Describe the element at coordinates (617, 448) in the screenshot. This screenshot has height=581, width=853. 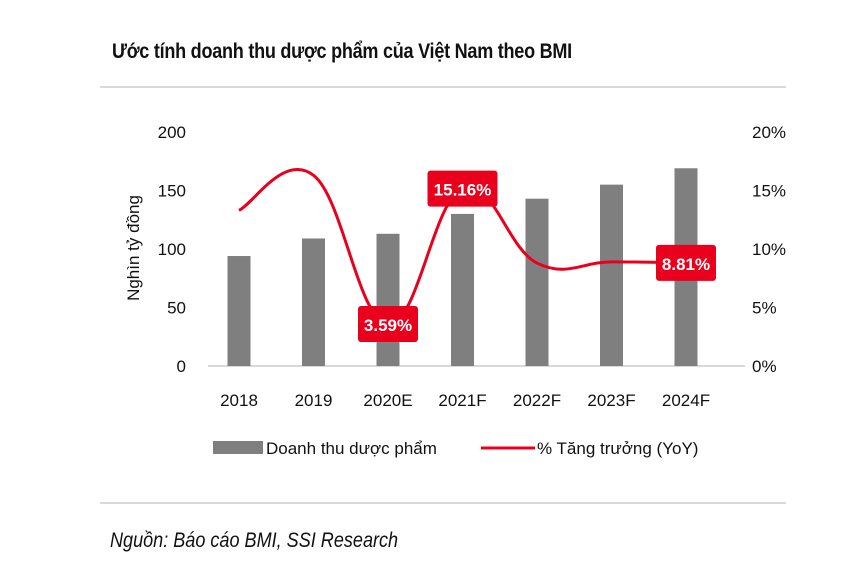
I see `legend-line-label: % Tăng trưởng (YoY)` at that location.